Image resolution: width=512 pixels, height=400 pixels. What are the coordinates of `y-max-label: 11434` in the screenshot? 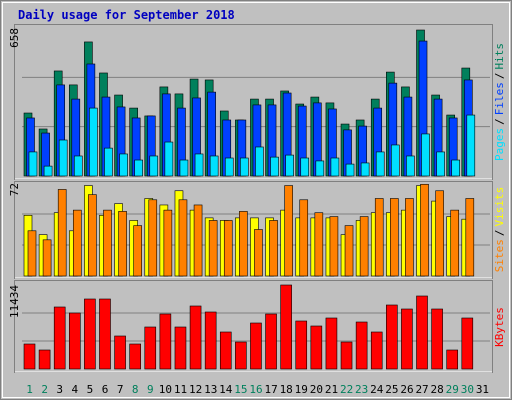 It's located at (14, 301).